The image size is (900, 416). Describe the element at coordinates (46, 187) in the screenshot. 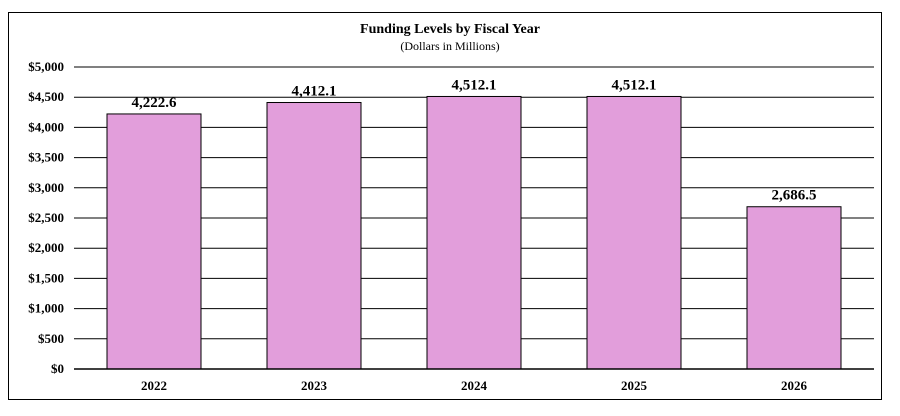

I see `y-tick-label: $3,000` at that location.